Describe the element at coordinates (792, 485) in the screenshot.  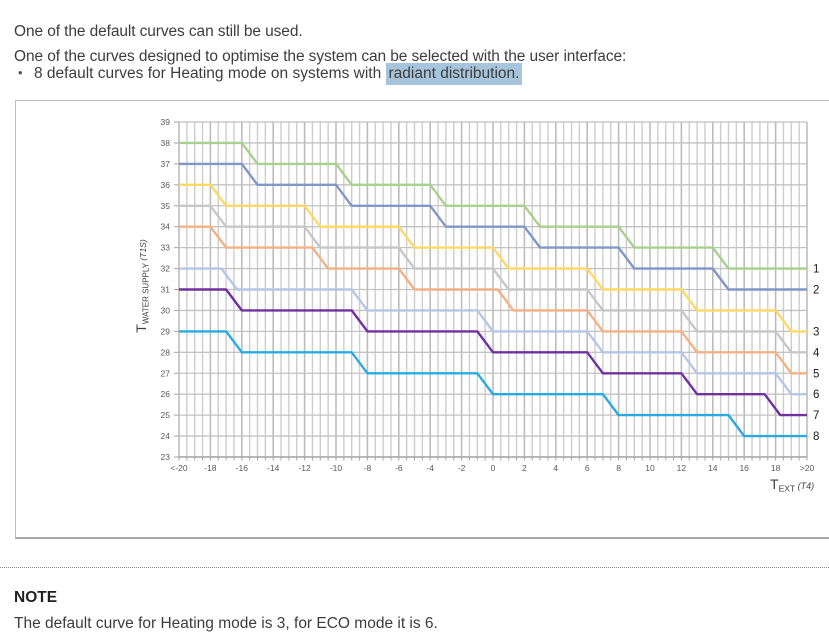
I see `x-axis-title: TEXT (T4)` at that location.